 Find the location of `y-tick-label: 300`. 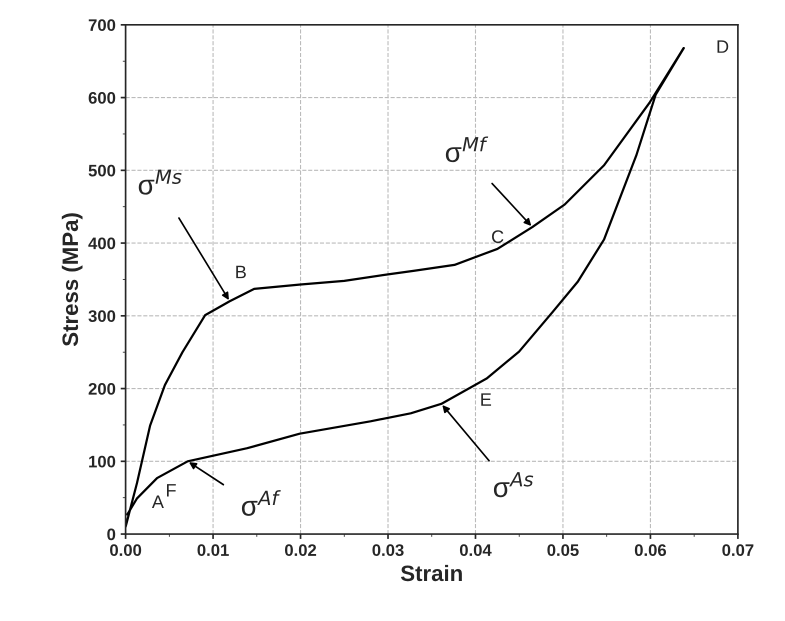

y-tick-label: 300 is located at coordinates (102, 316).